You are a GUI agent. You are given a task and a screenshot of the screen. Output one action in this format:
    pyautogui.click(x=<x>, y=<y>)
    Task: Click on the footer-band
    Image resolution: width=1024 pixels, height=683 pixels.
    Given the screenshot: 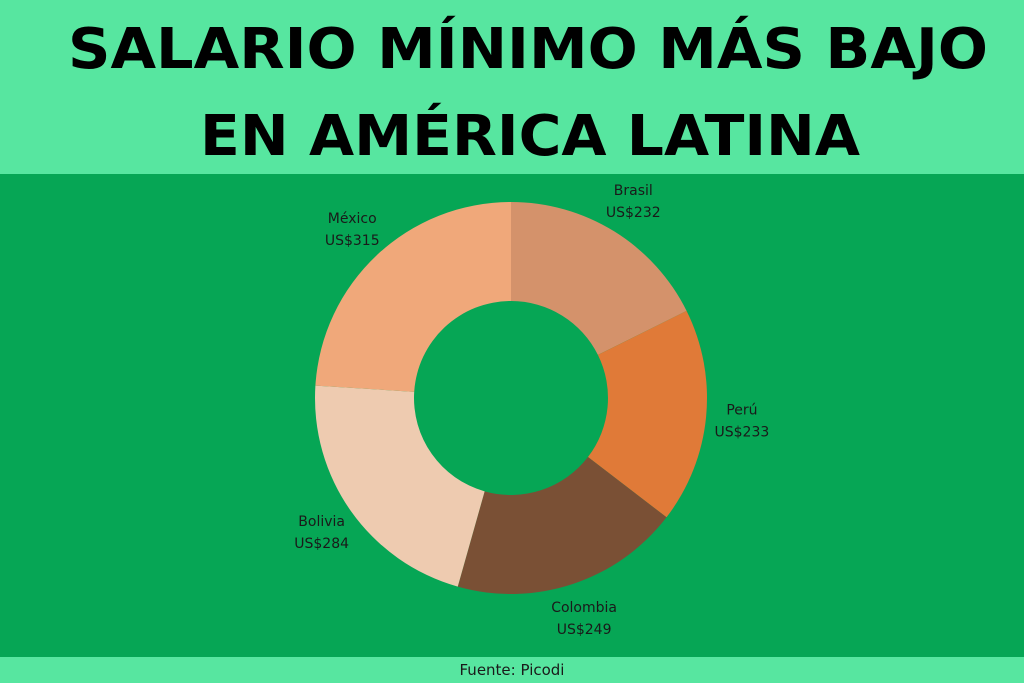 What is the action you would take?
    pyautogui.click(x=512, y=670)
    